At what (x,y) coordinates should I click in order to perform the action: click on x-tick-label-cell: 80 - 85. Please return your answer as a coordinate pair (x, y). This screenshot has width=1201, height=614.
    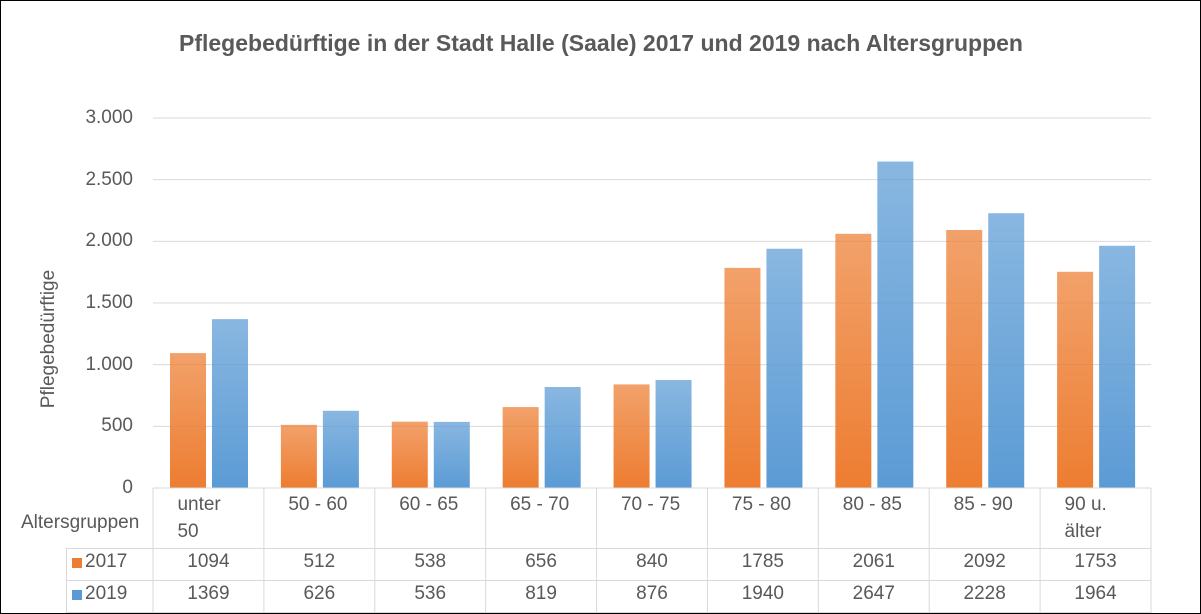
    Looking at the image, I should click on (873, 504).